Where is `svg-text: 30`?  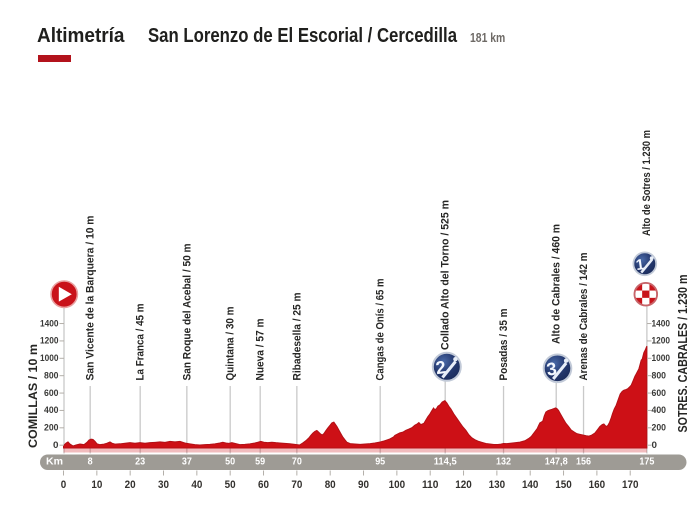 svg-text: 30 is located at coordinates (163, 485).